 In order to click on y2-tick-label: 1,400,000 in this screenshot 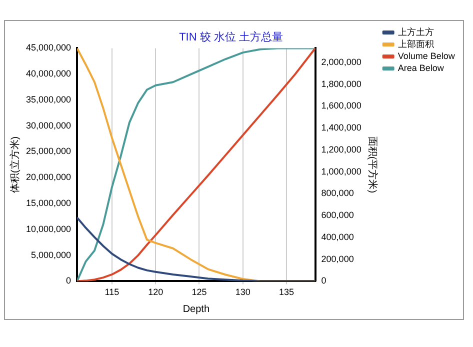, I will do `click(341, 127)`.